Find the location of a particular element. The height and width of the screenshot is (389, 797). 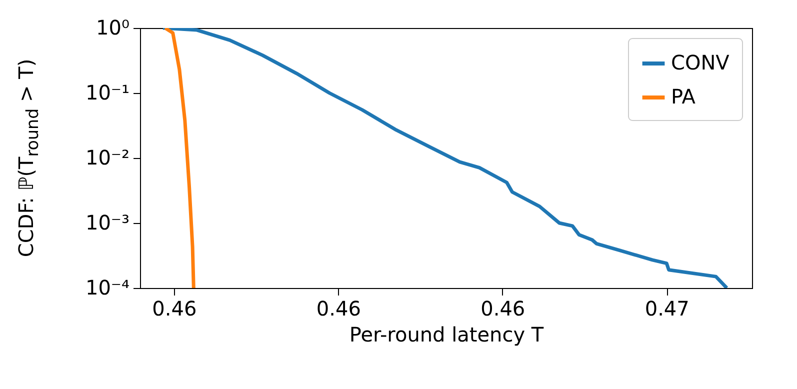

line-series is located at coordinates (179, 158).